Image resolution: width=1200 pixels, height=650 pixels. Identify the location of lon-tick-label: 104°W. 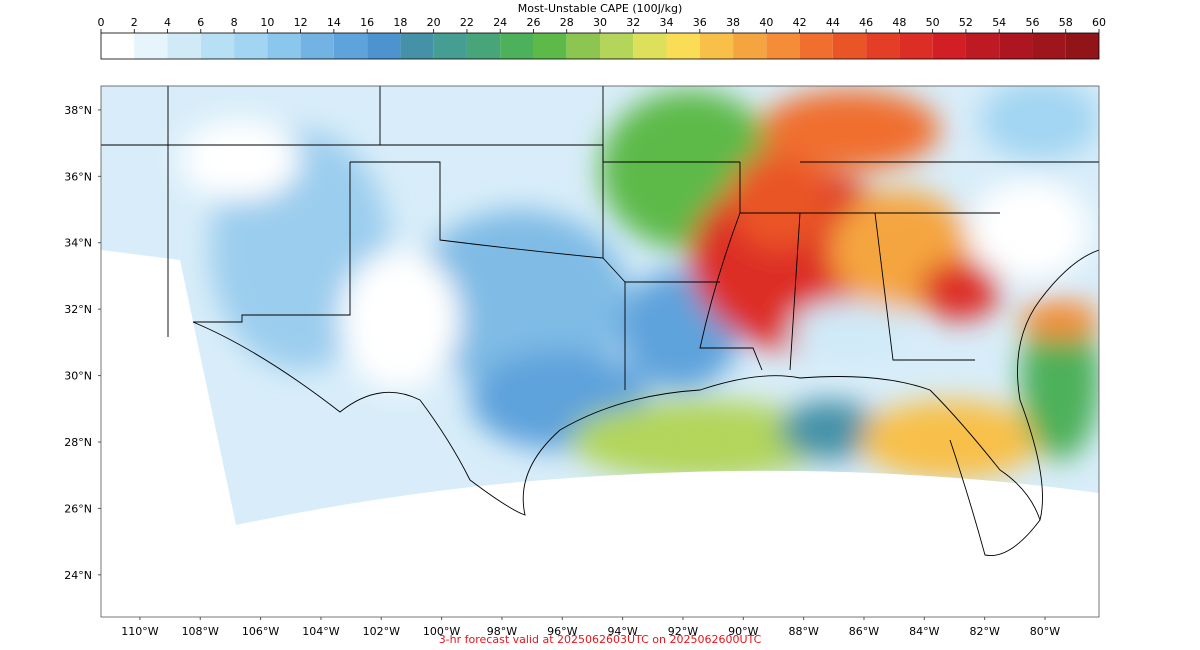
(320, 631).